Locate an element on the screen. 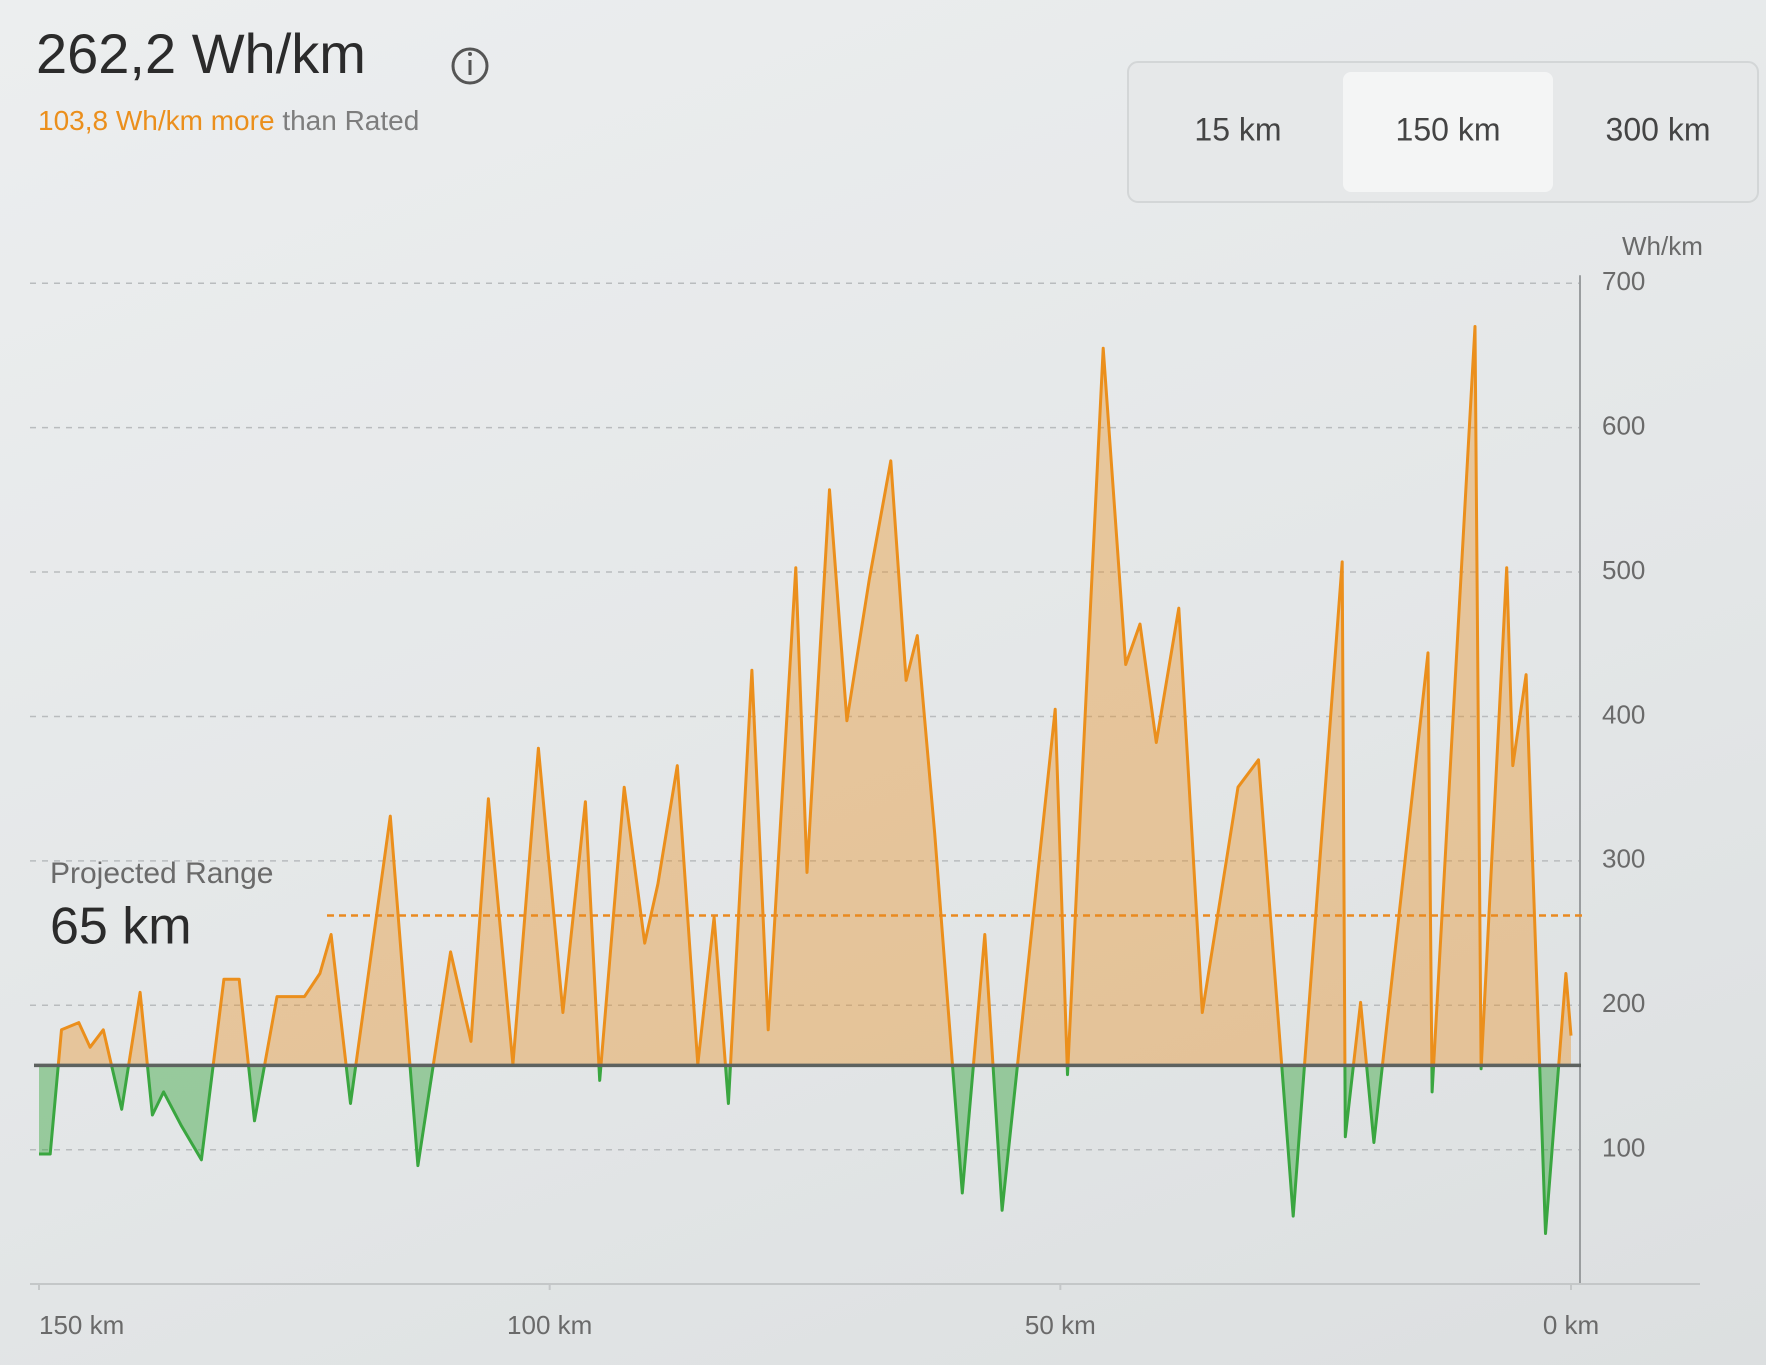 The width and height of the screenshot is (1766, 1365). y-tick-label: 400 is located at coordinates (1623, 714).